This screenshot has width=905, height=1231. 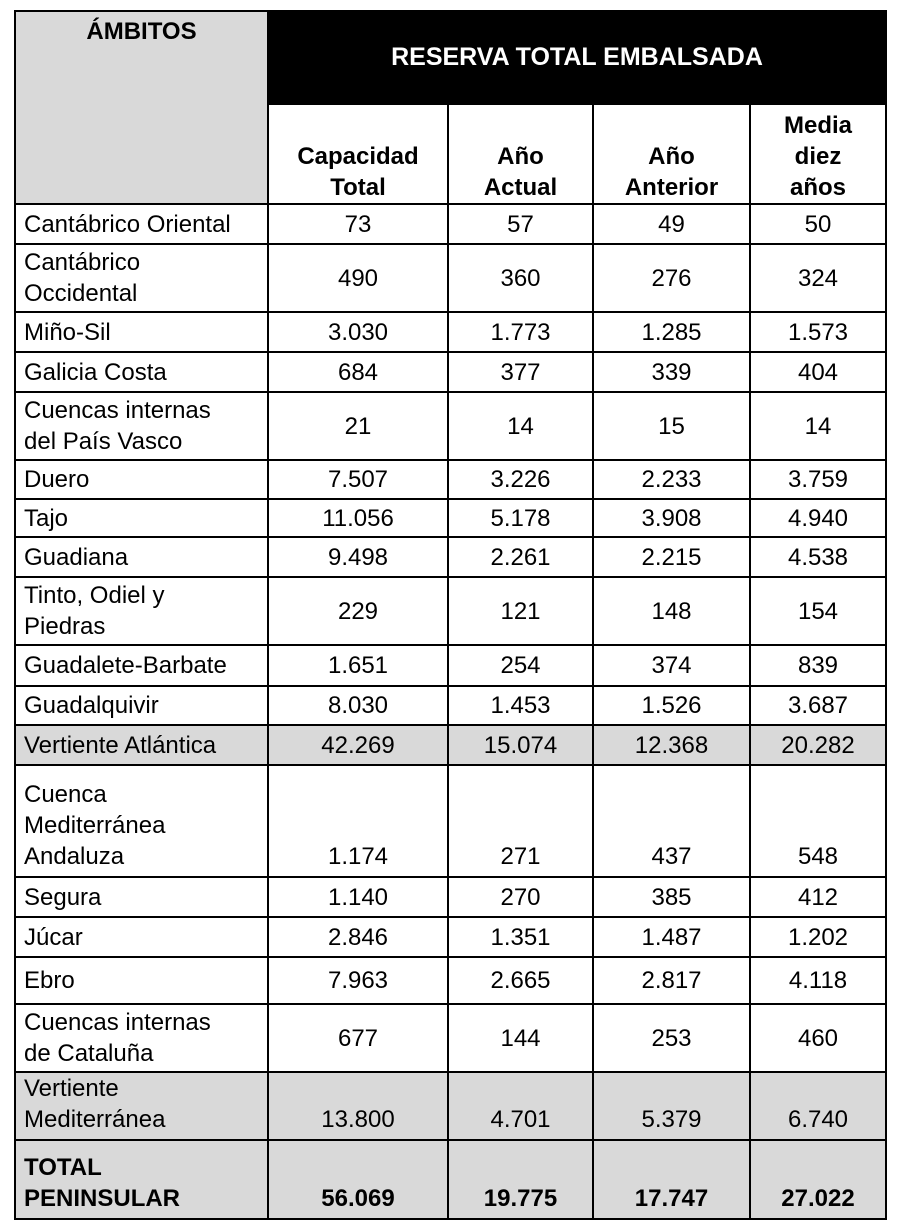 What do you see at coordinates (141, 937) in the screenshot?
I see `row-label: Júcar` at bounding box center [141, 937].